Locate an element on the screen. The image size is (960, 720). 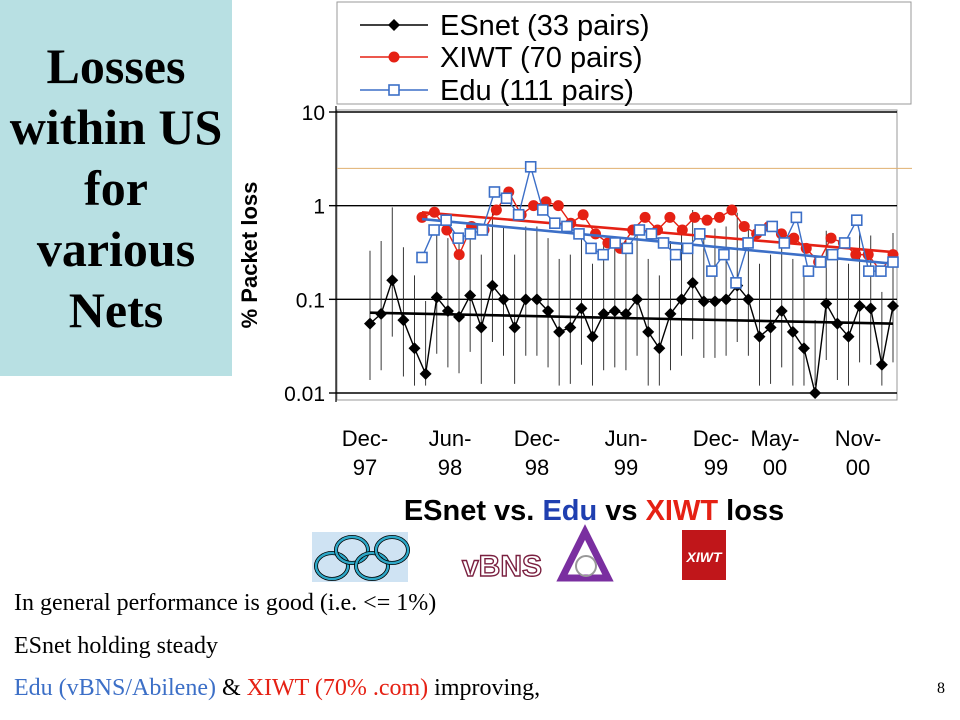
logos: vBNS XIWT is located at coordinates (519, 554).